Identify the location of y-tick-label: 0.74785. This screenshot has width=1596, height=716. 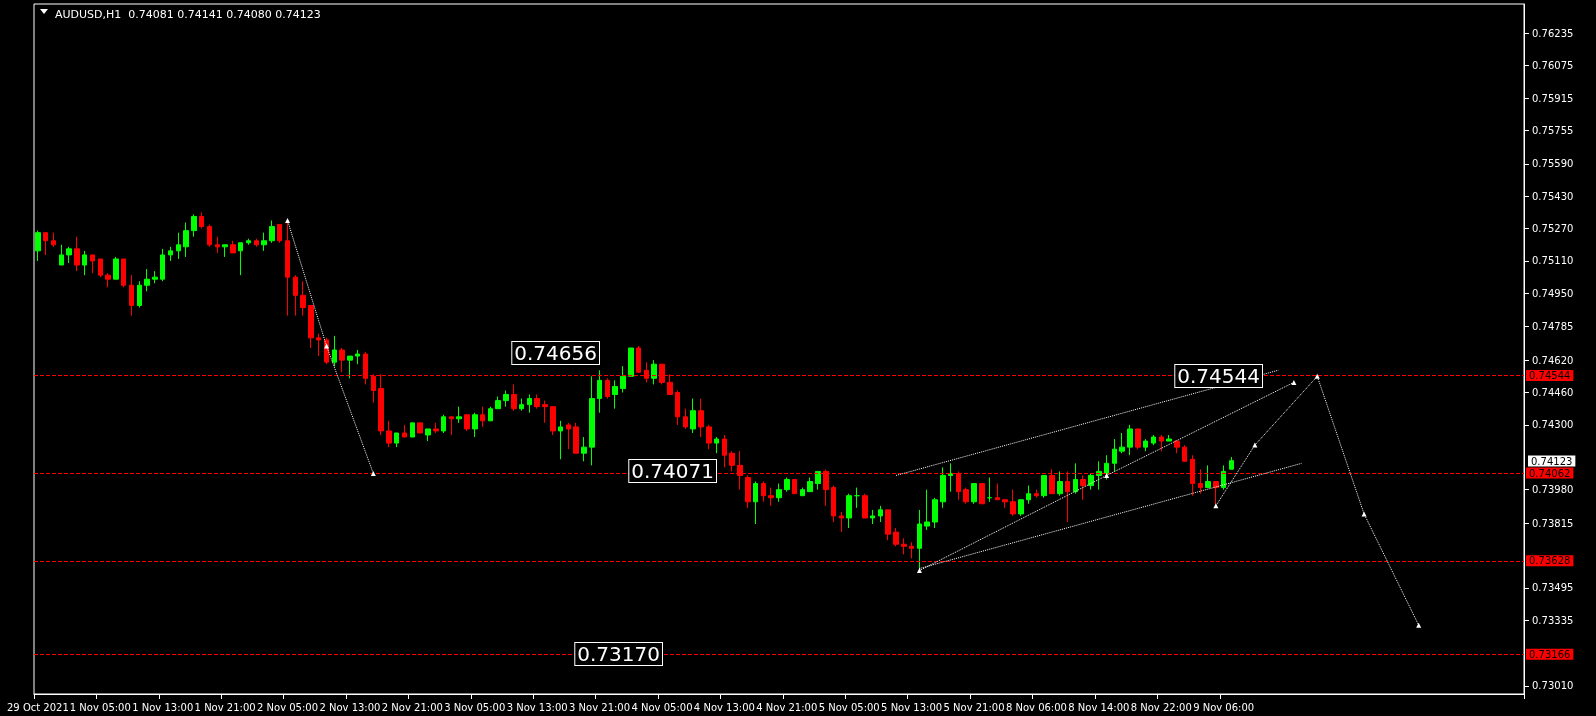
(1553, 327).